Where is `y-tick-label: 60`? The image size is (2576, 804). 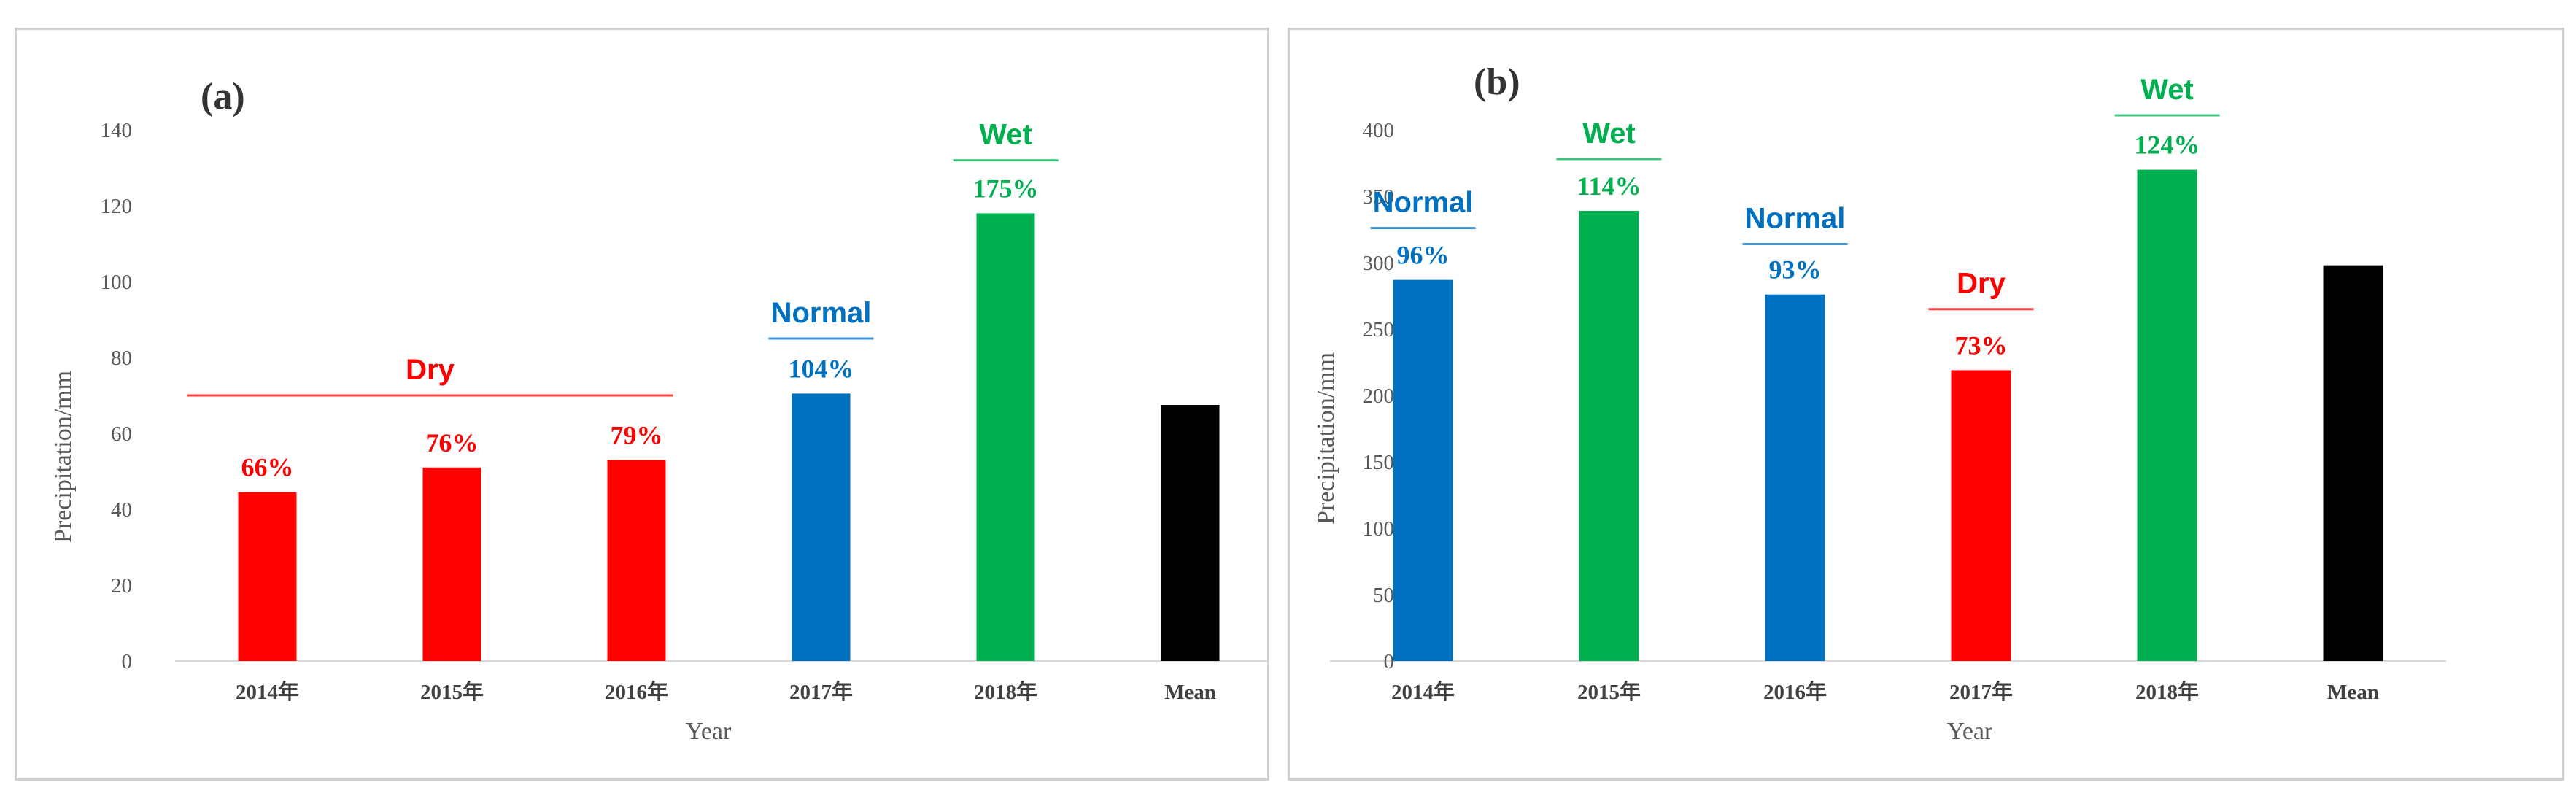 y-tick-label: 60 is located at coordinates (121, 434).